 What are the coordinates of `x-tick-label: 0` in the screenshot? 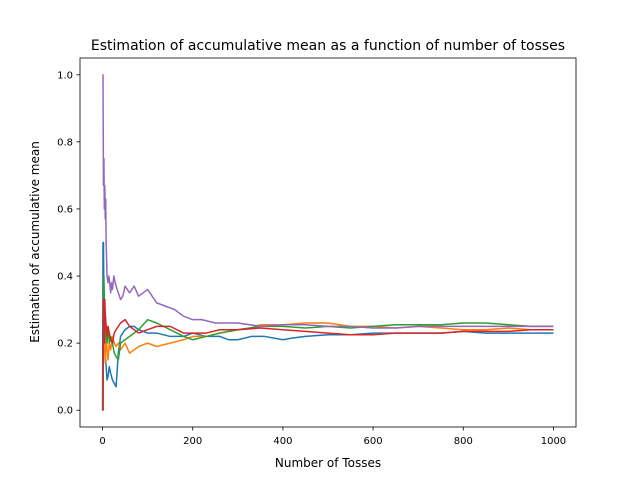 It's located at (102, 441).